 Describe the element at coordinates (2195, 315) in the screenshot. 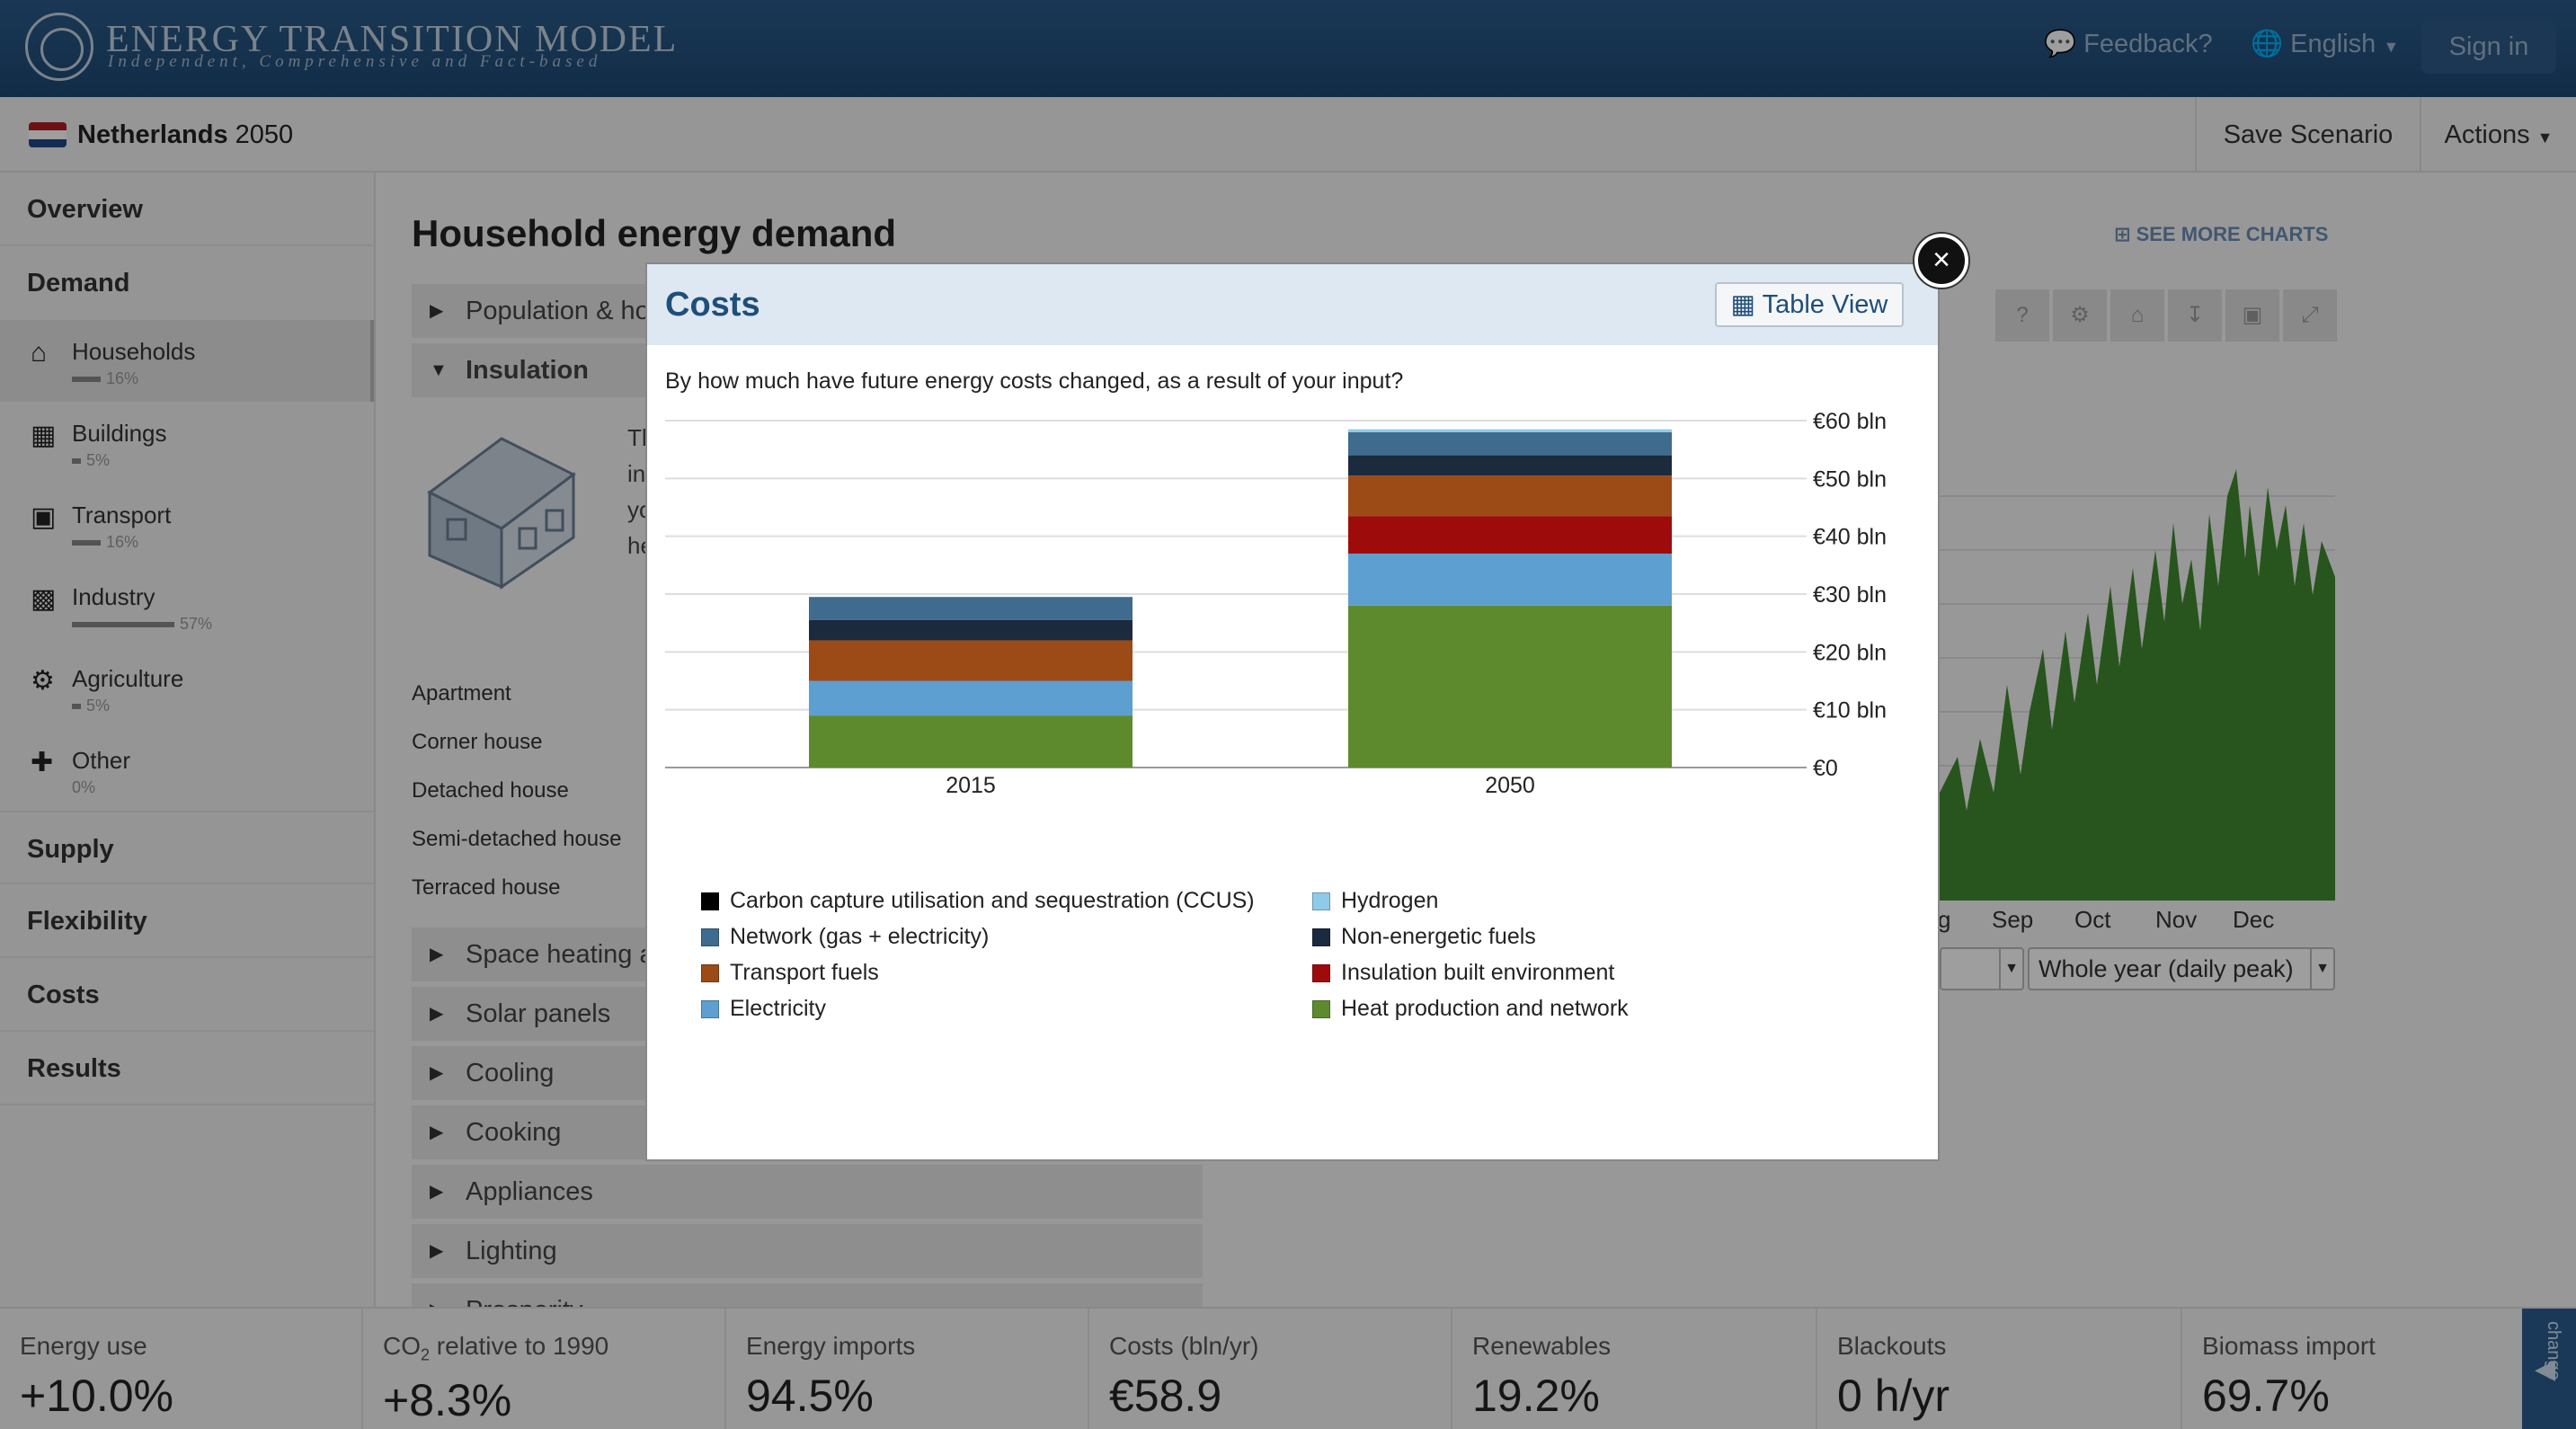

I see `download-icon: ↧` at that location.